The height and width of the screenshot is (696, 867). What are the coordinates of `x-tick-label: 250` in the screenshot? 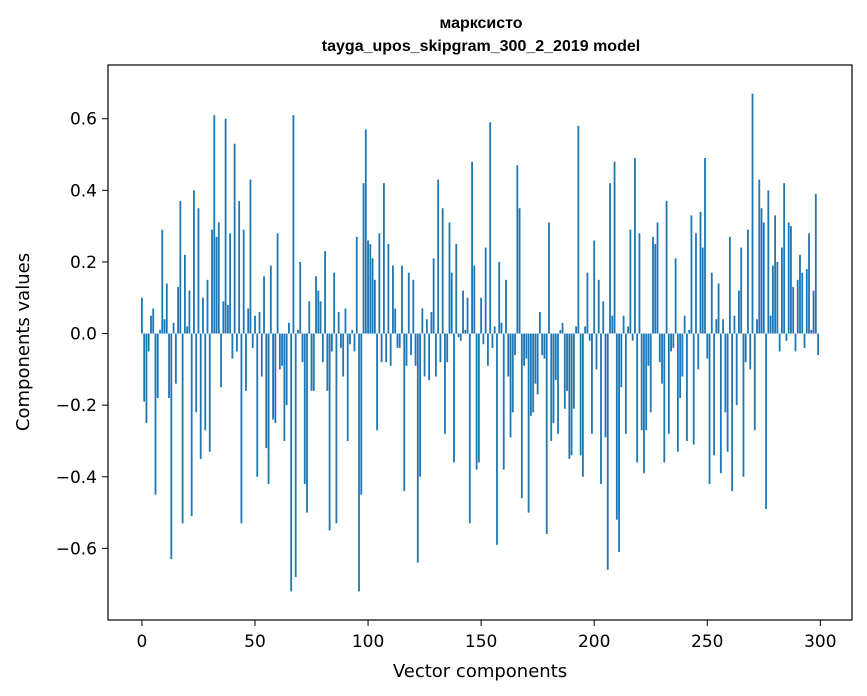 It's located at (707, 642).